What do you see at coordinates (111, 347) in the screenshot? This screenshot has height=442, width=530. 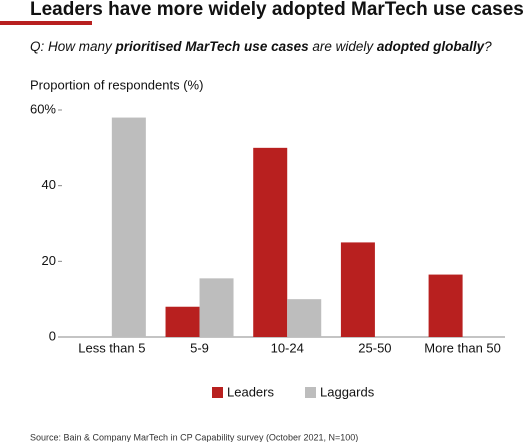 I see `x-tick-label: Less than 5` at bounding box center [111, 347].